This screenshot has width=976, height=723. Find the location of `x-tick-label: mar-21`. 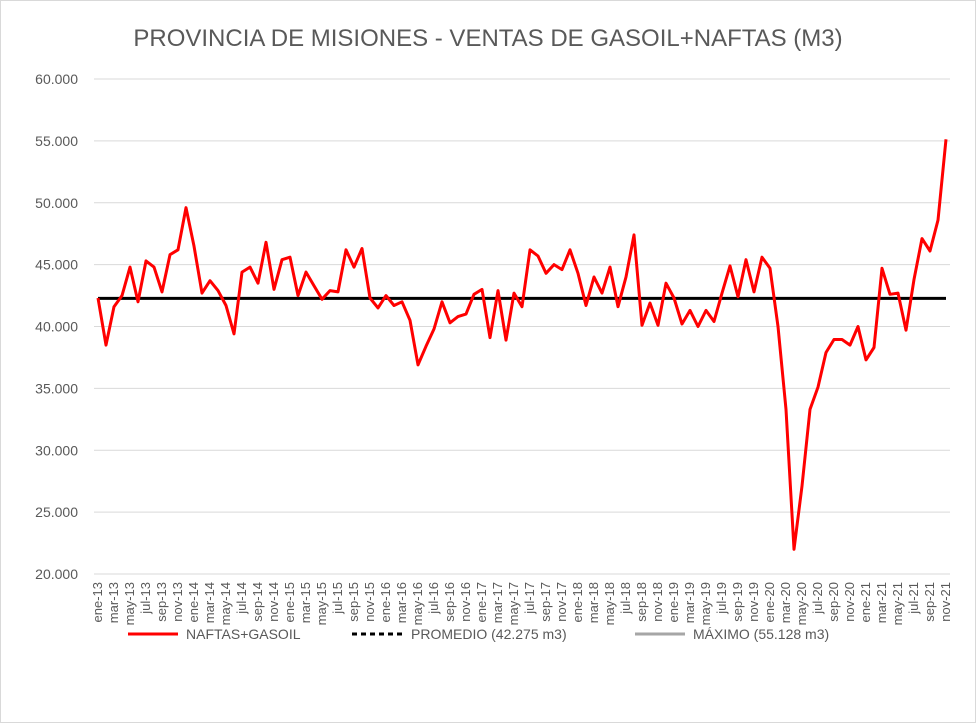

x-tick-label: mar-21 is located at coordinates (881, 602).